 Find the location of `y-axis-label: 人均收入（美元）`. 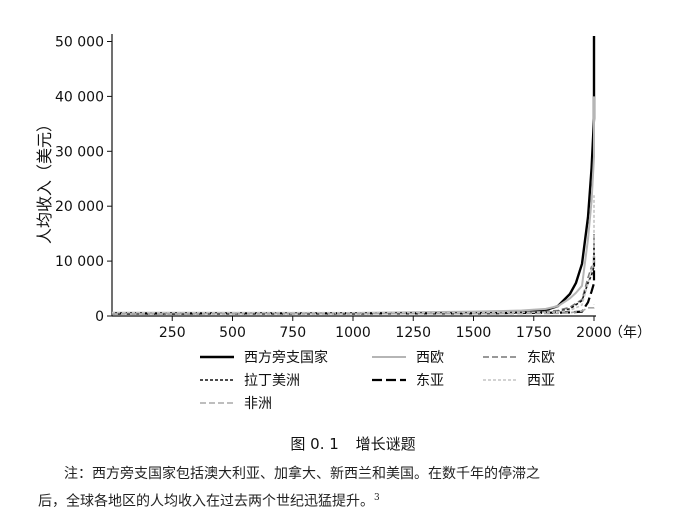

y-axis-label: 人均收入（美元） is located at coordinates (44, 180).